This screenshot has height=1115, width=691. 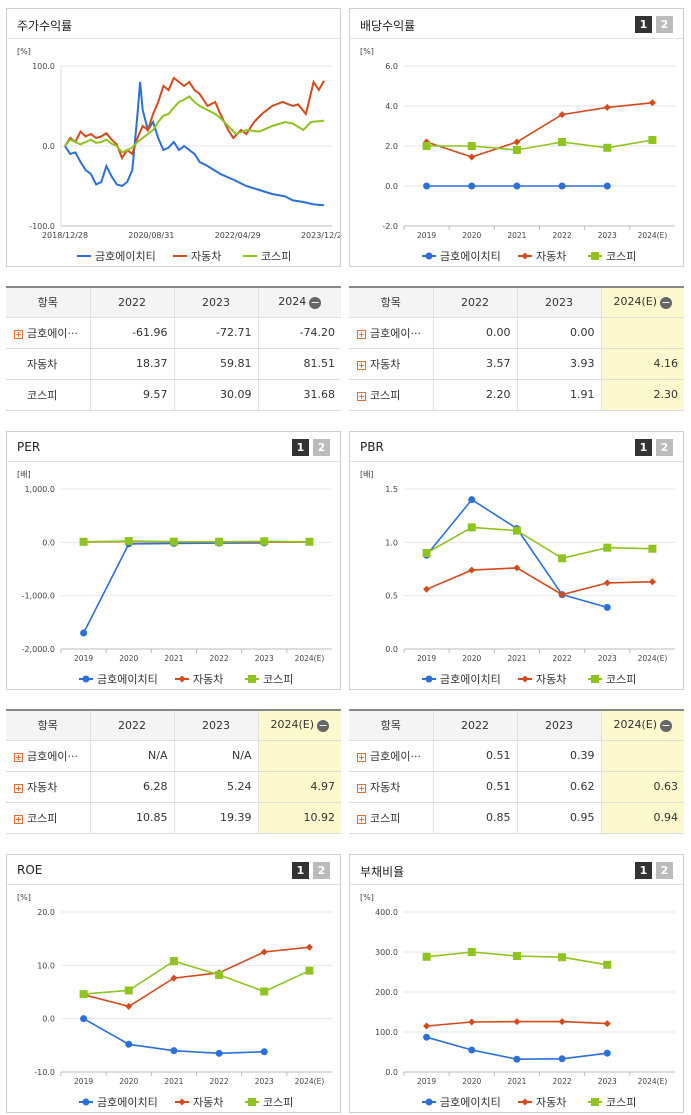 What do you see at coordinates (173, 870) in the screenshot?
I see `panel-header: ROE 1 2` at bounding box center [173, 870].